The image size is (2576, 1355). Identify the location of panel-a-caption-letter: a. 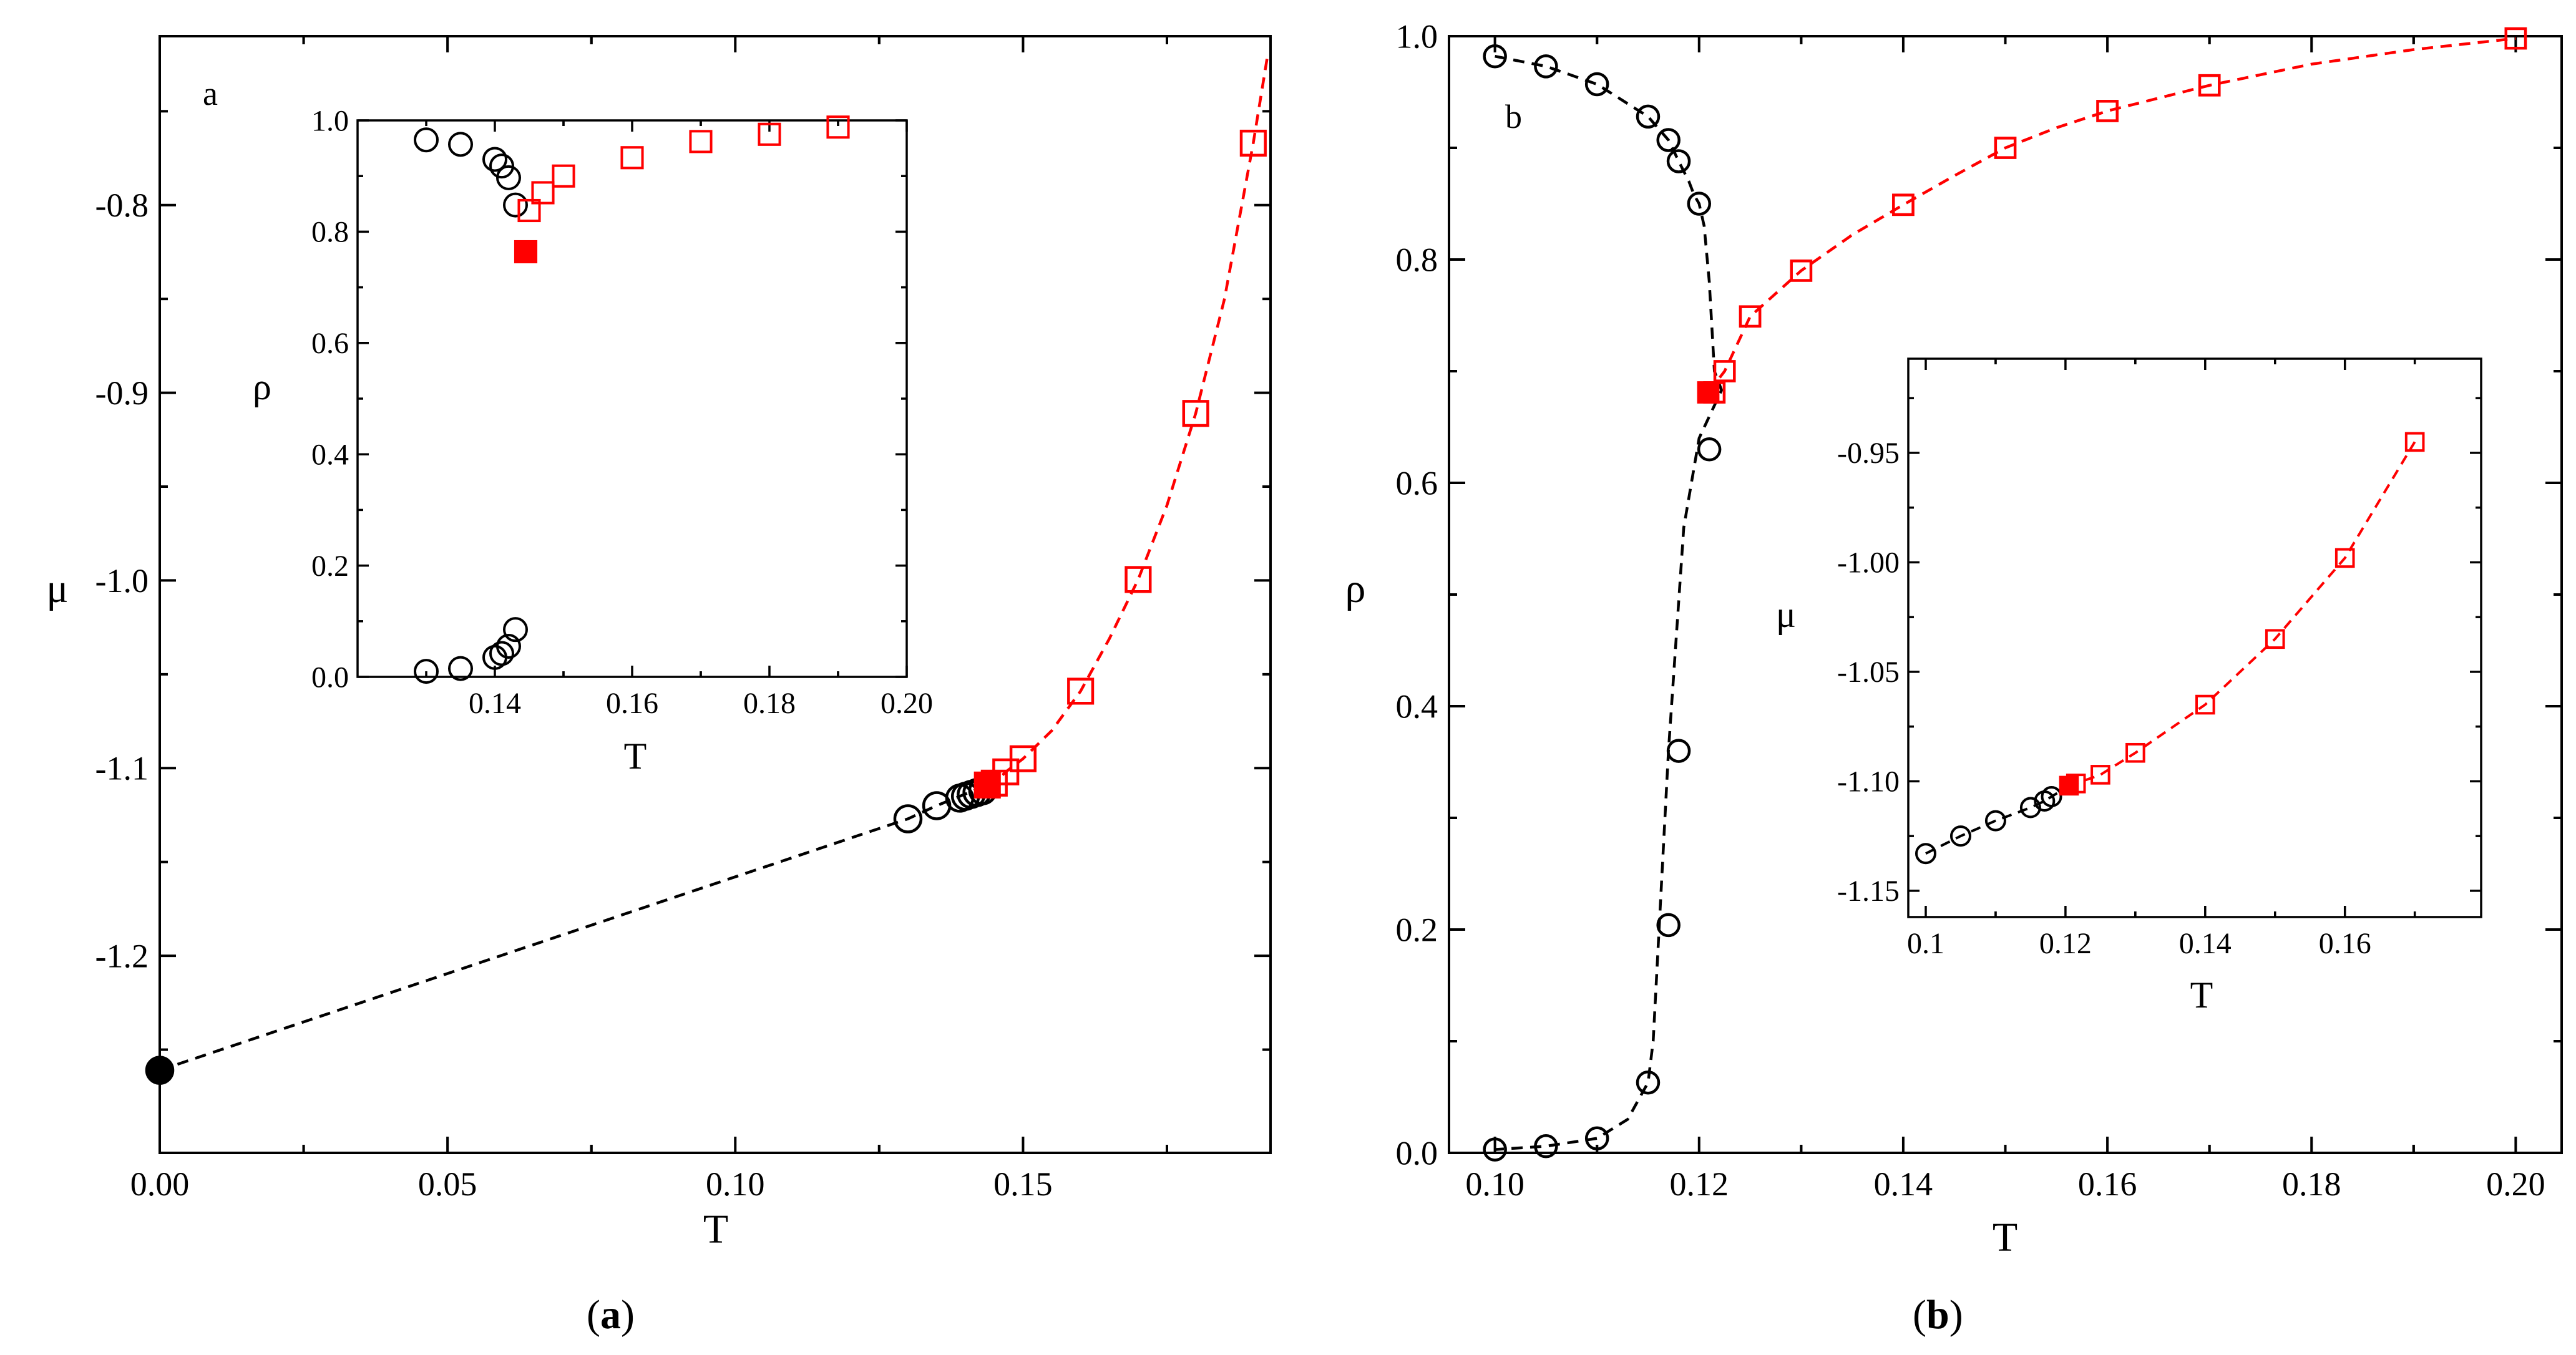
(610, 1315).